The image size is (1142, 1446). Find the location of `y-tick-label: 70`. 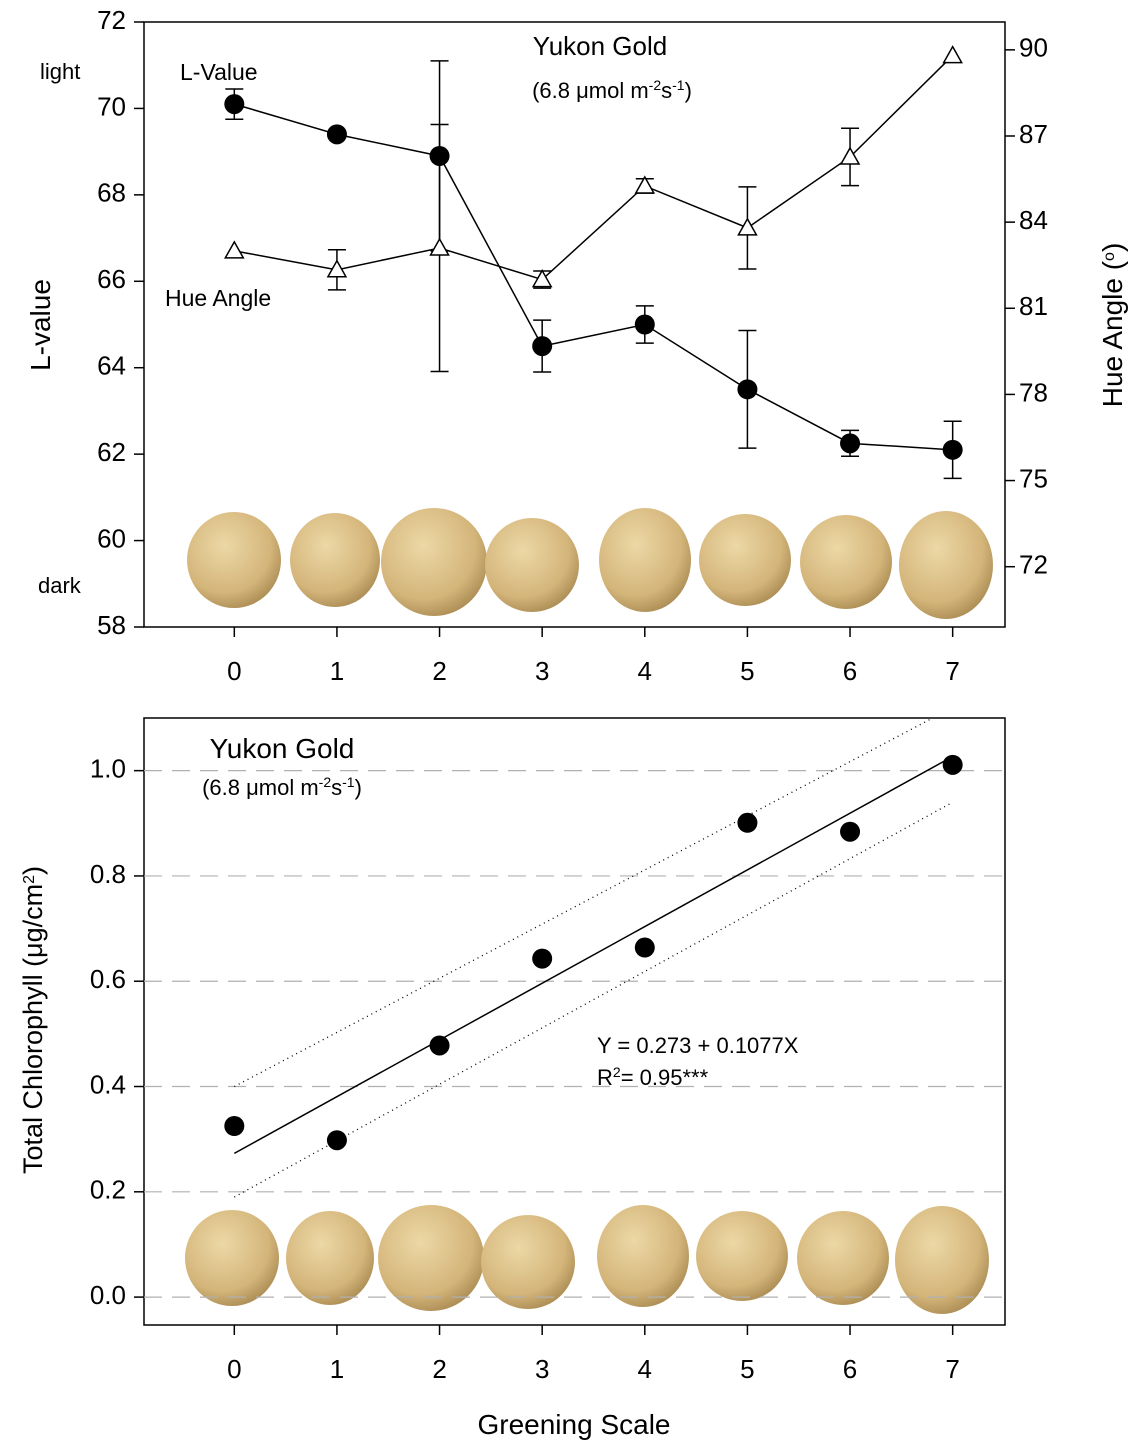

y-tick-label: 70 is located at coordinates (111, 106).